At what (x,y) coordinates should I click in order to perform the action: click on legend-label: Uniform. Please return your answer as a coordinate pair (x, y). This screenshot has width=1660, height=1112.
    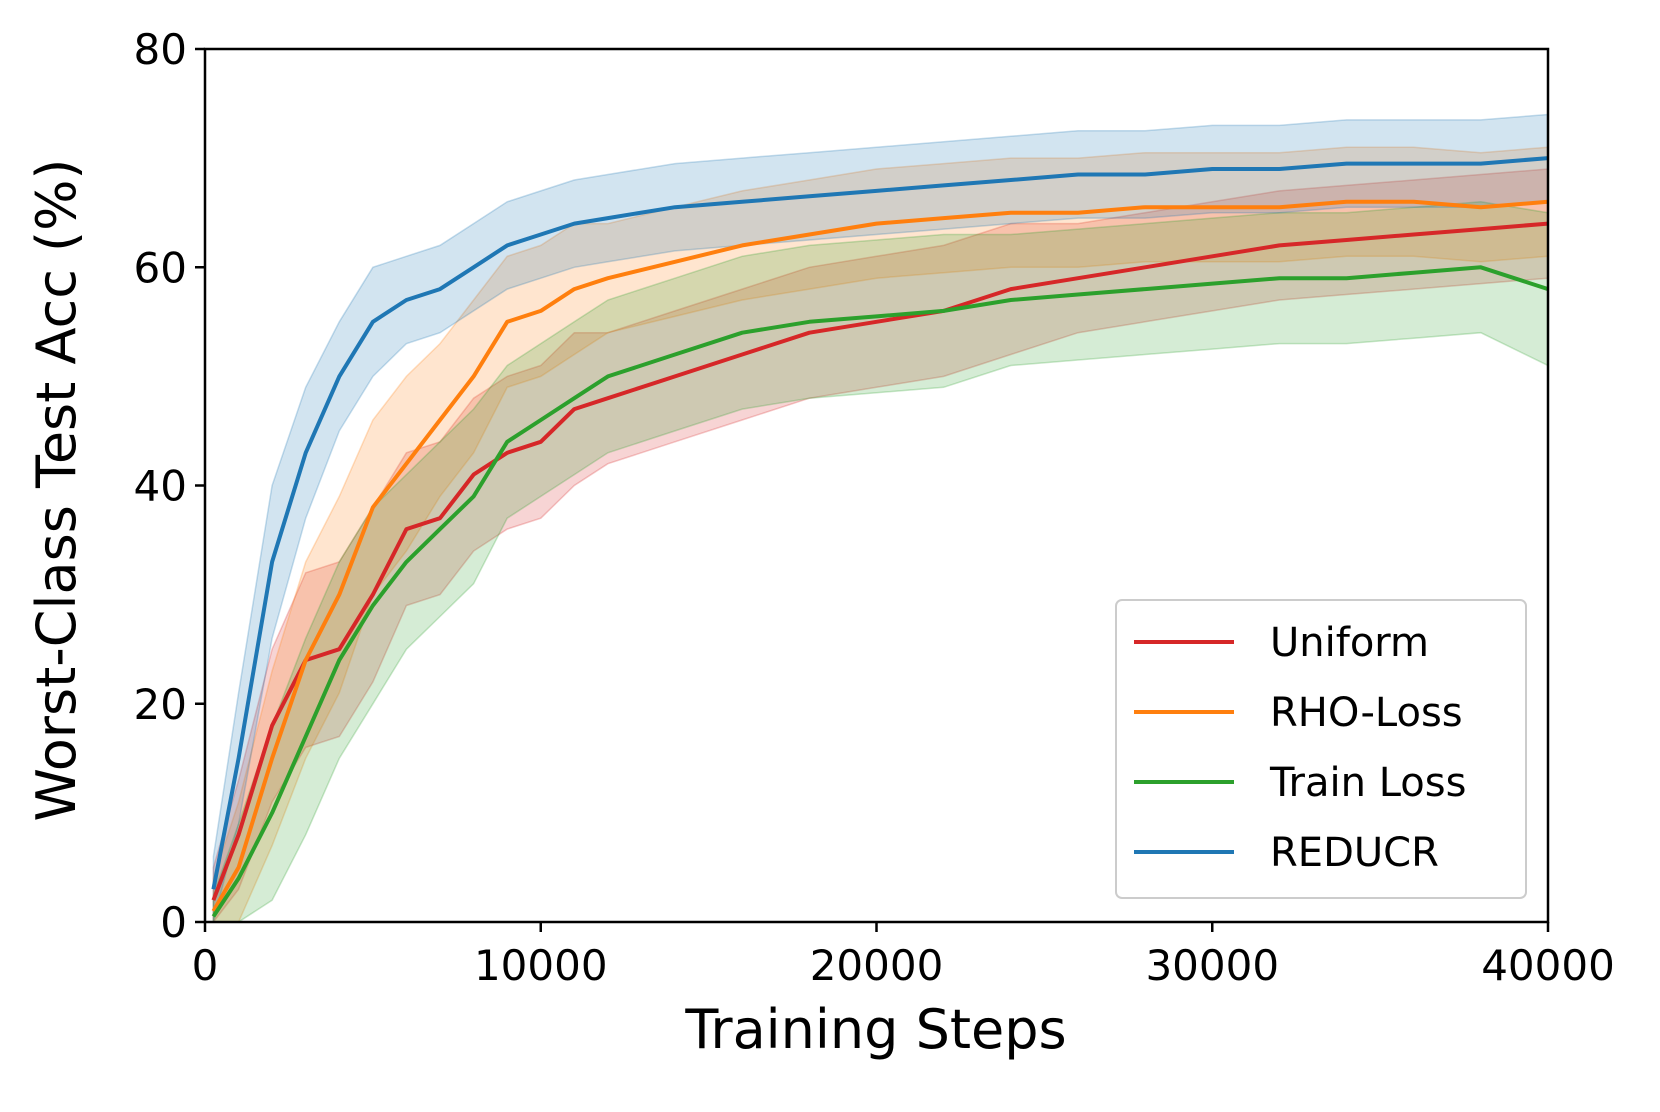
    Looking at the image, I should click on (1349, 643).